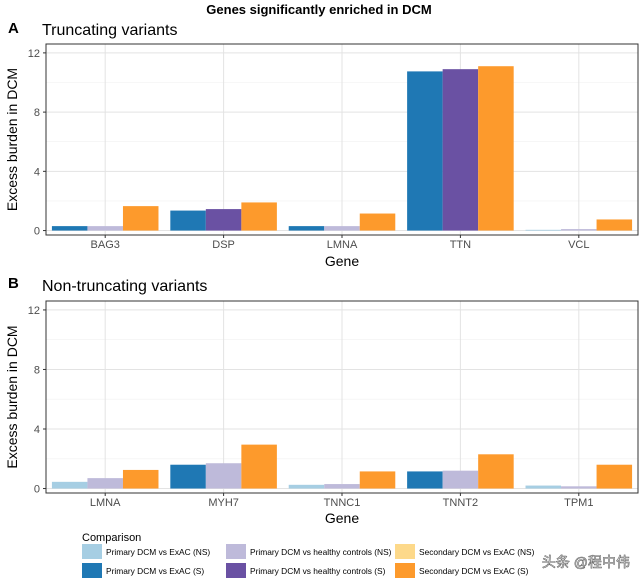 Image resolution: width=640 pixels, height=585 pixels. What do you see at coordinates (460, 245) in the screenshot?
I see `x-tick-label: TTN` at bounding box center [460, 245].